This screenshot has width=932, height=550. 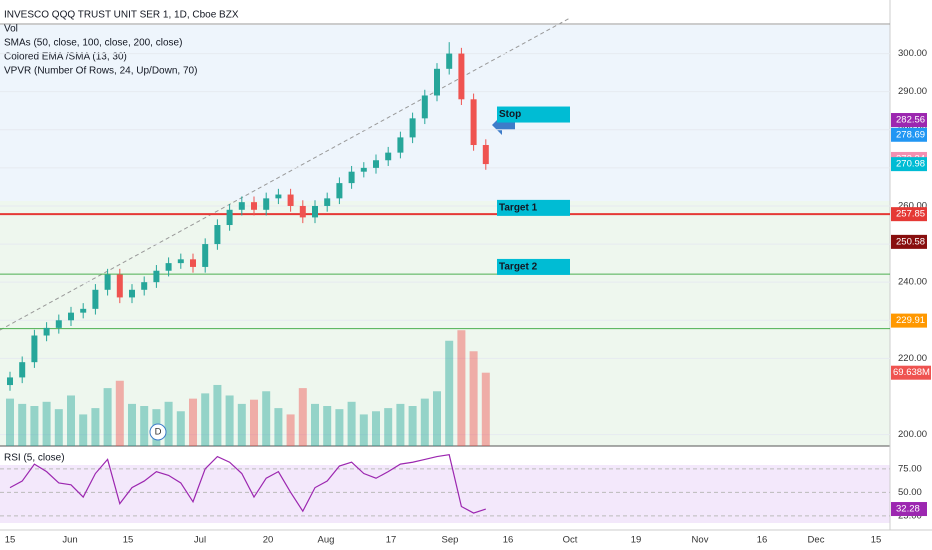 What do you see at coordinates (510, 114) in the screenshot?
I see `annotation-text: Stop` at bounding box center [510, 114].